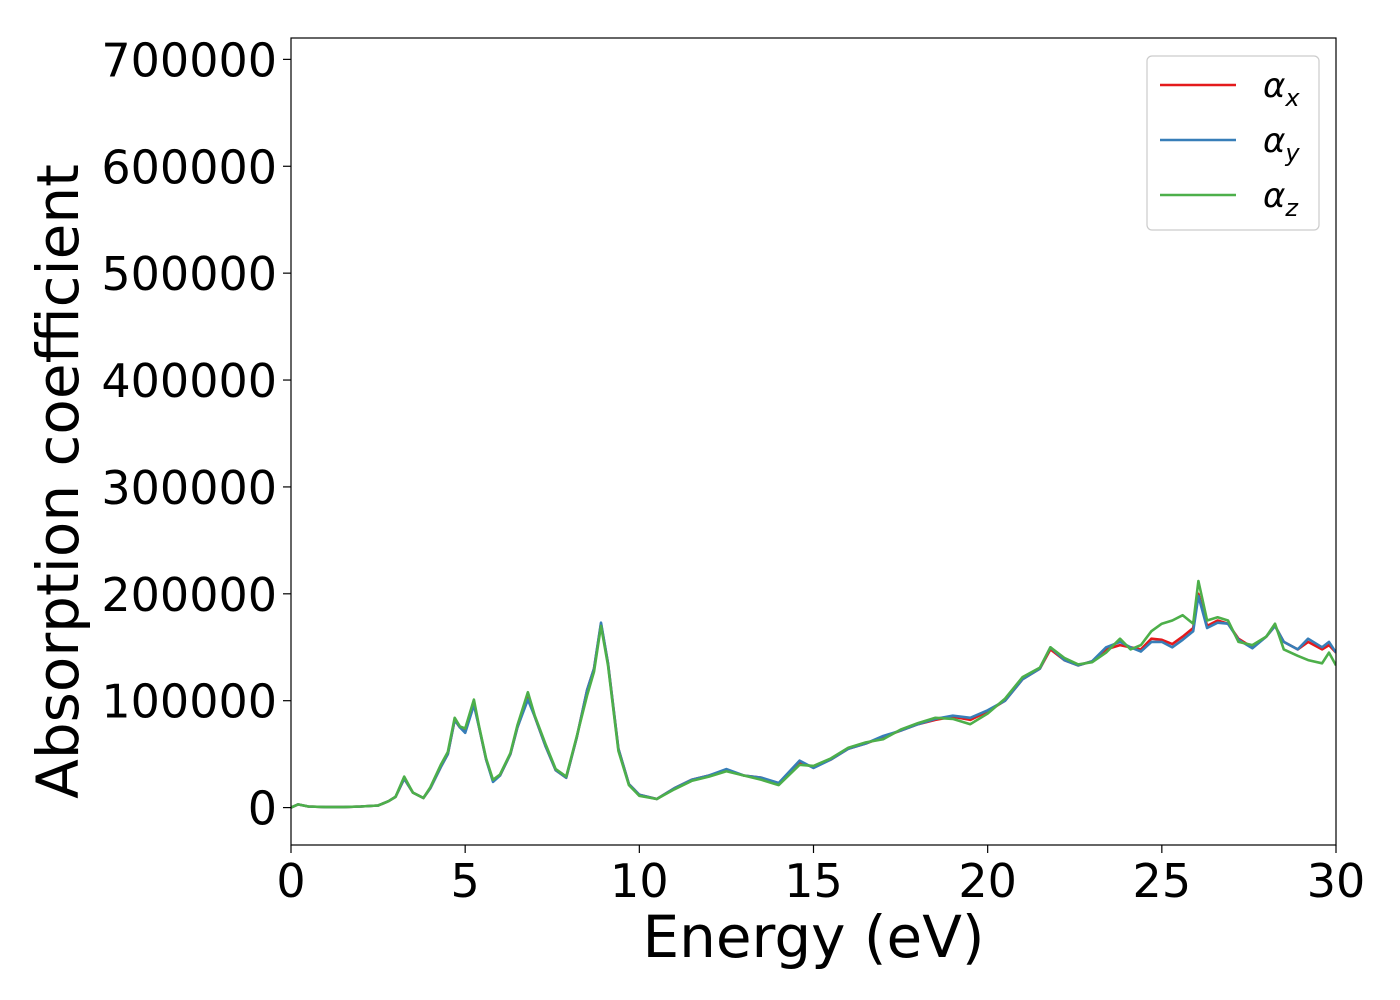 Image resolution: width=1400 pixels, height=1000 pixels. Describe the element at coordinates (189, 274) in the screenshot. I see `y-tick-label: 500000` at that location.